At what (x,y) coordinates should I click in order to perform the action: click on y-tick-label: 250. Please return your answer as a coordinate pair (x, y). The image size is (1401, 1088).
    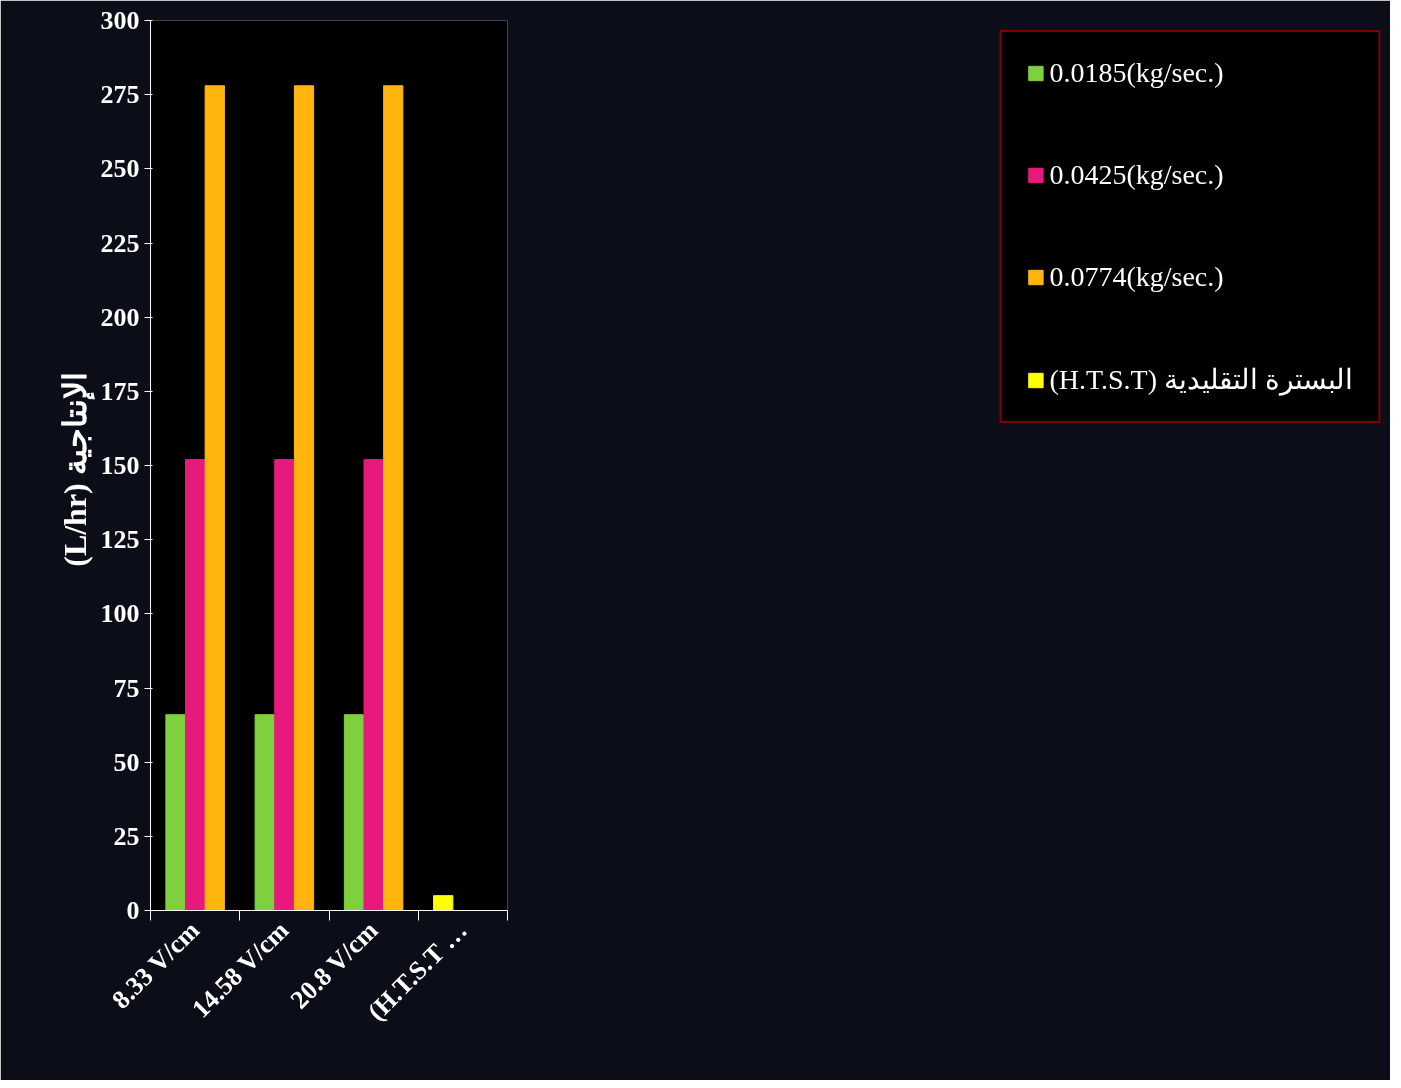
    Looking at the image, I should click on (120, 169).